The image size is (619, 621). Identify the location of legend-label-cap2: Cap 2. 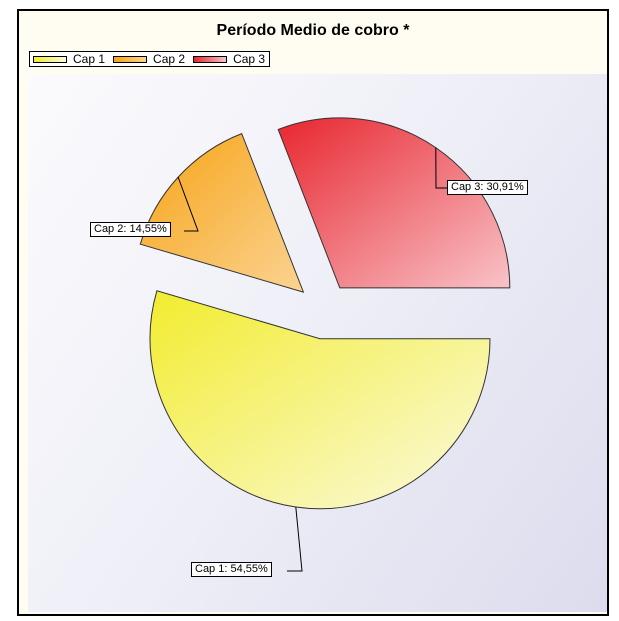
(169, 59).